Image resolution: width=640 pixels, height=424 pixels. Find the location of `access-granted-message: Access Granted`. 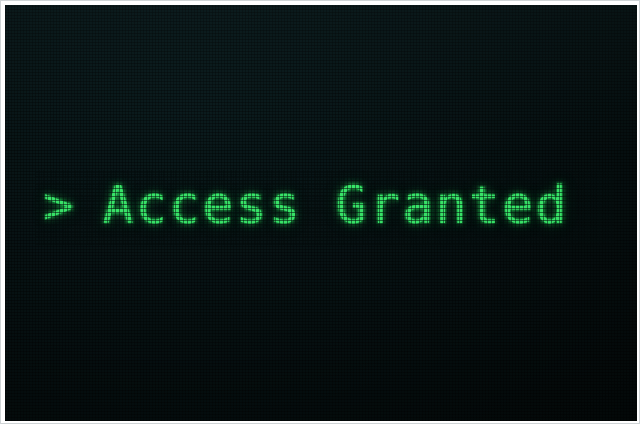

access-granted-message: Access Granted is located at coordinates (335, 206).